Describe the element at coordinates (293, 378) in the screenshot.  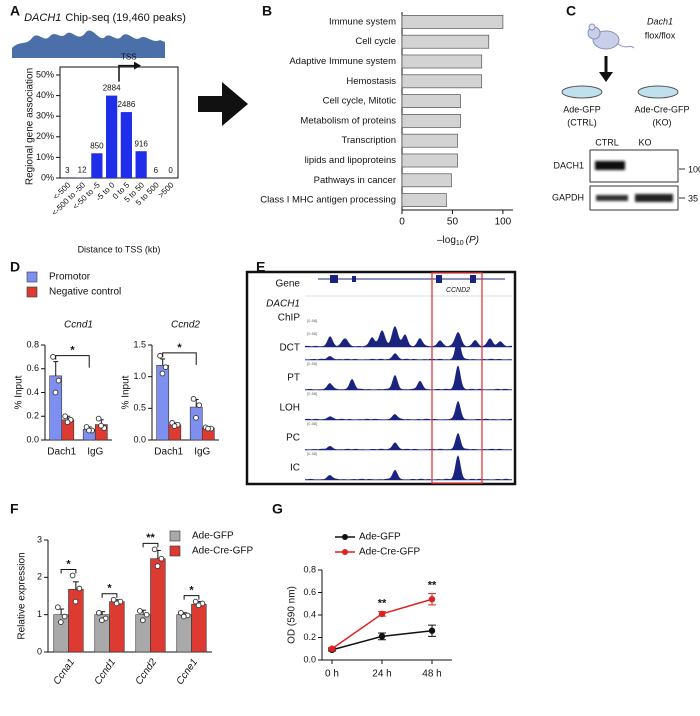
I see `track-label: PT` at that location.